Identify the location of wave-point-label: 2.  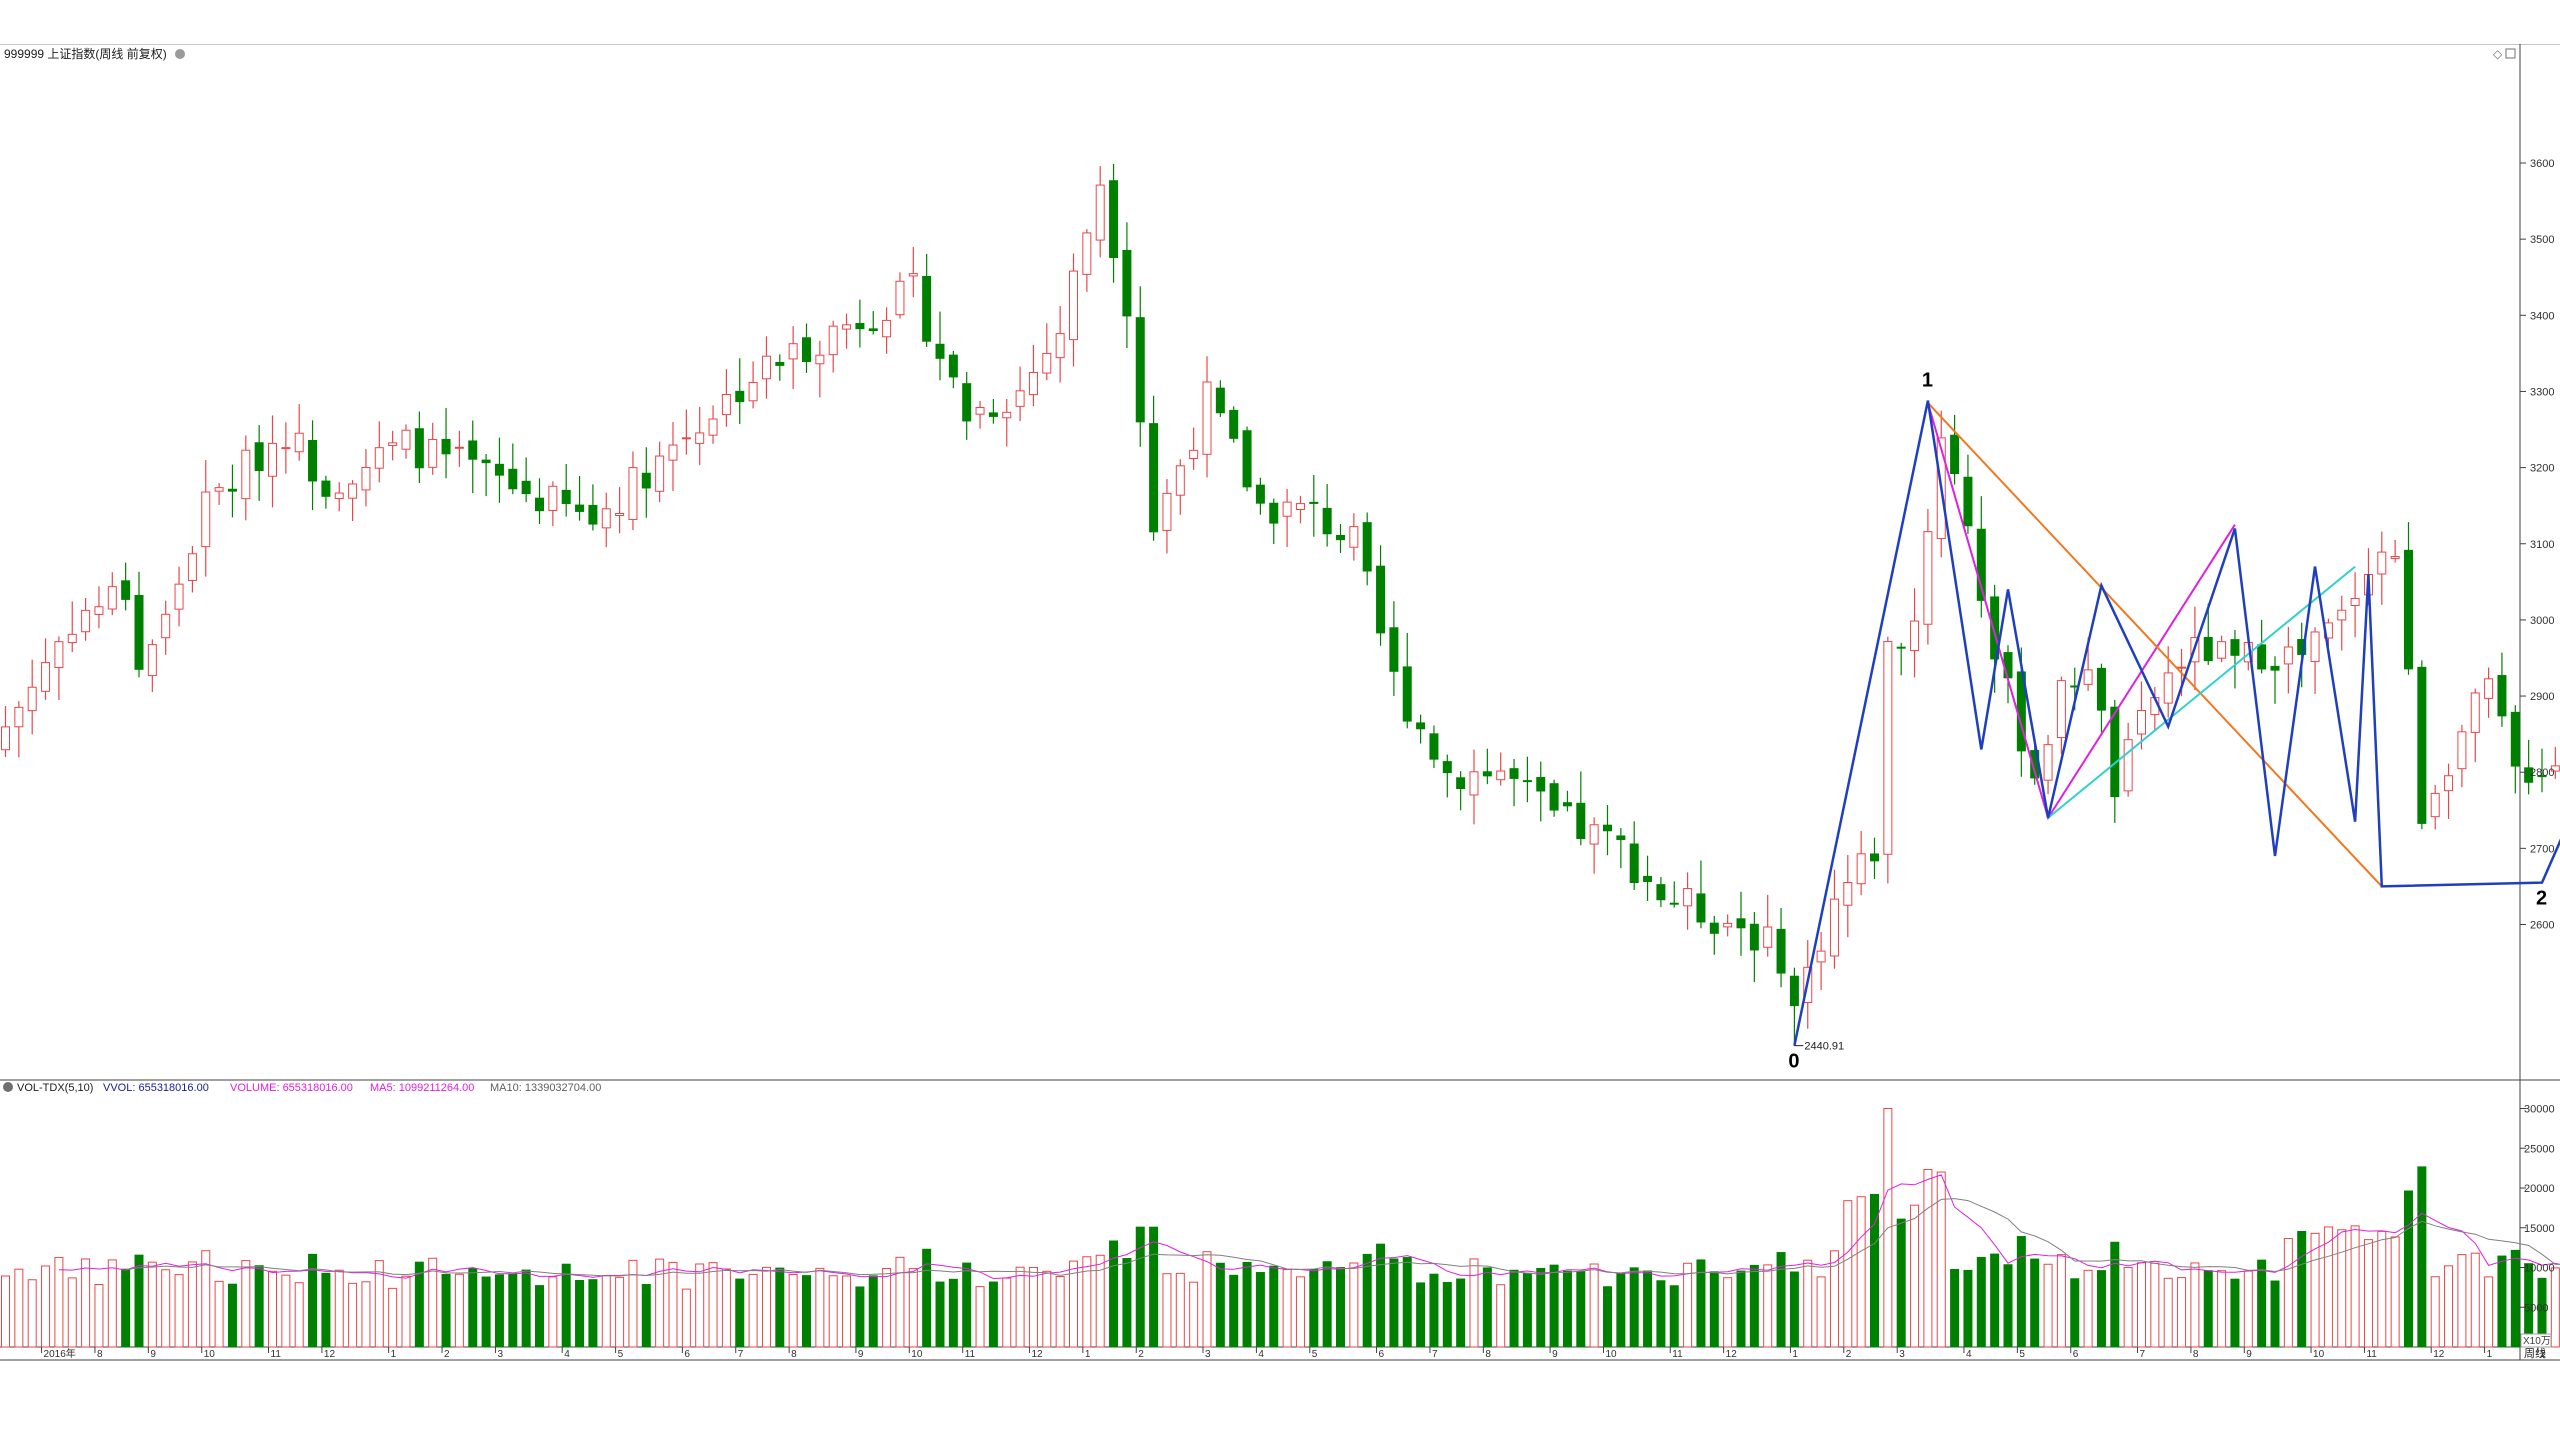
(2541, 899).